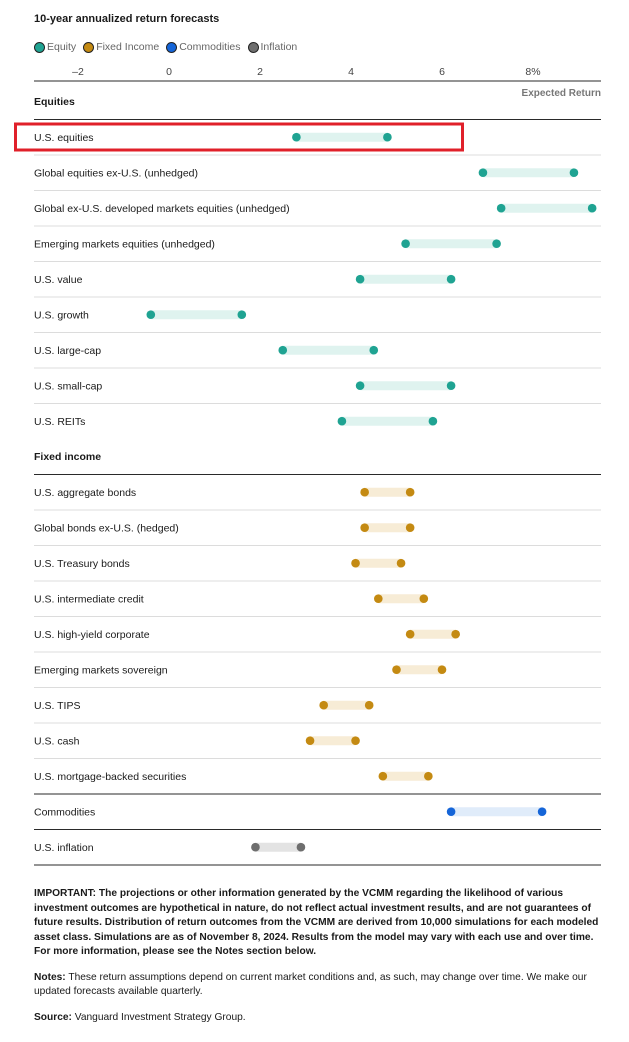 The width and height of the screenshot is (629, 1042). Describe the element at coordinates (410, 527) in the screenshot. I see `high-dot-global-bonds-ex-u-s-hedged` at that location.